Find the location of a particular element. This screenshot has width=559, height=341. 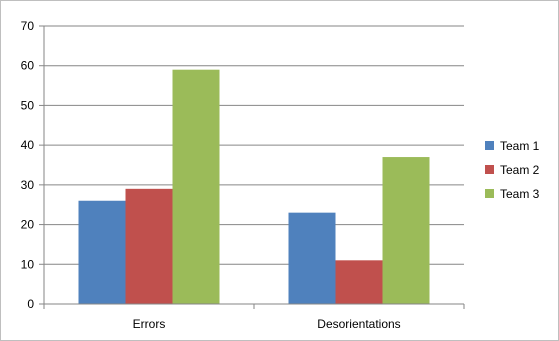

x-tick-label: Desorientations is located at coordinates (358, 324).